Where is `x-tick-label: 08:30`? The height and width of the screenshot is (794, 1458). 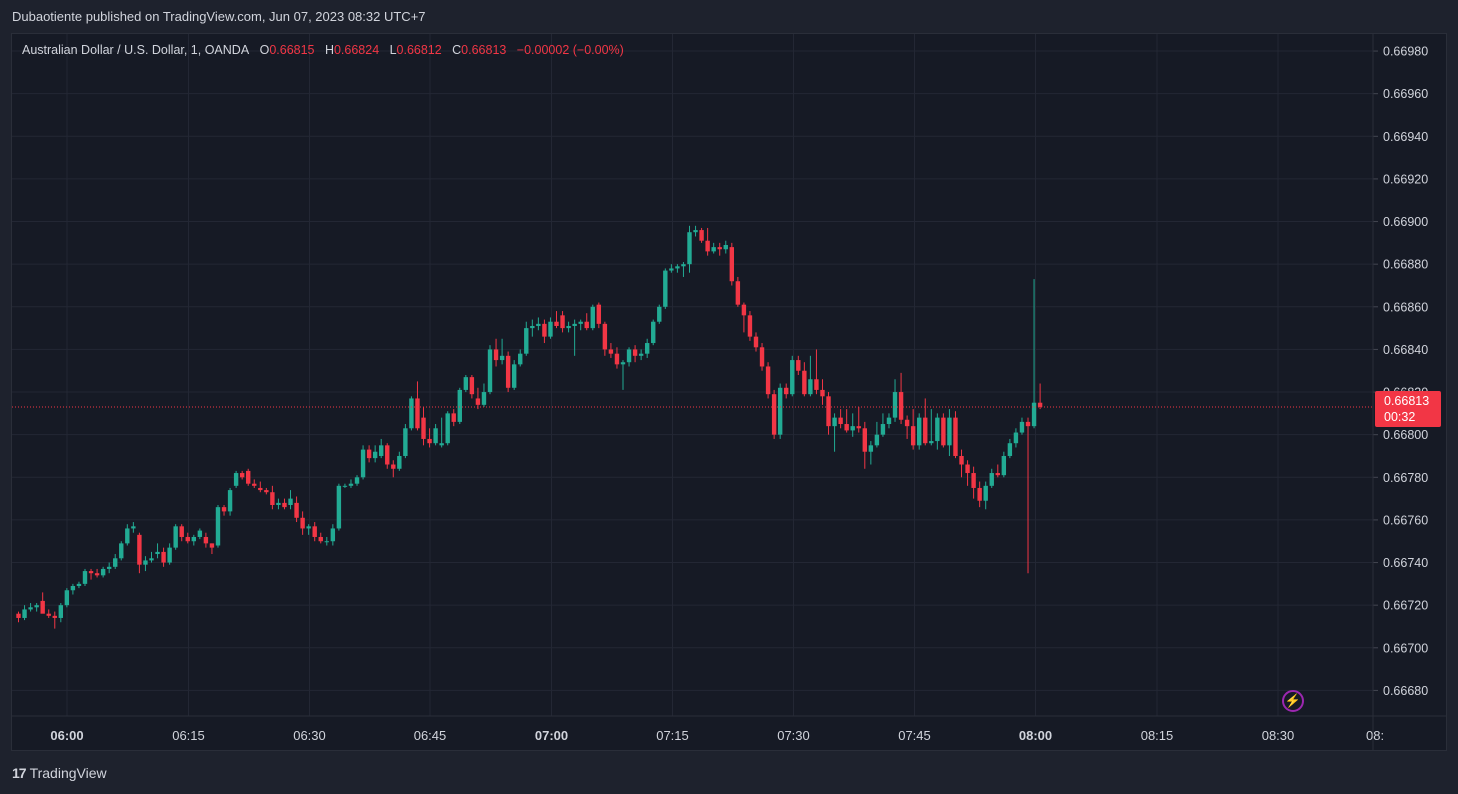 x-tick-label: 08:30 is located at coordinates (1278, 735).